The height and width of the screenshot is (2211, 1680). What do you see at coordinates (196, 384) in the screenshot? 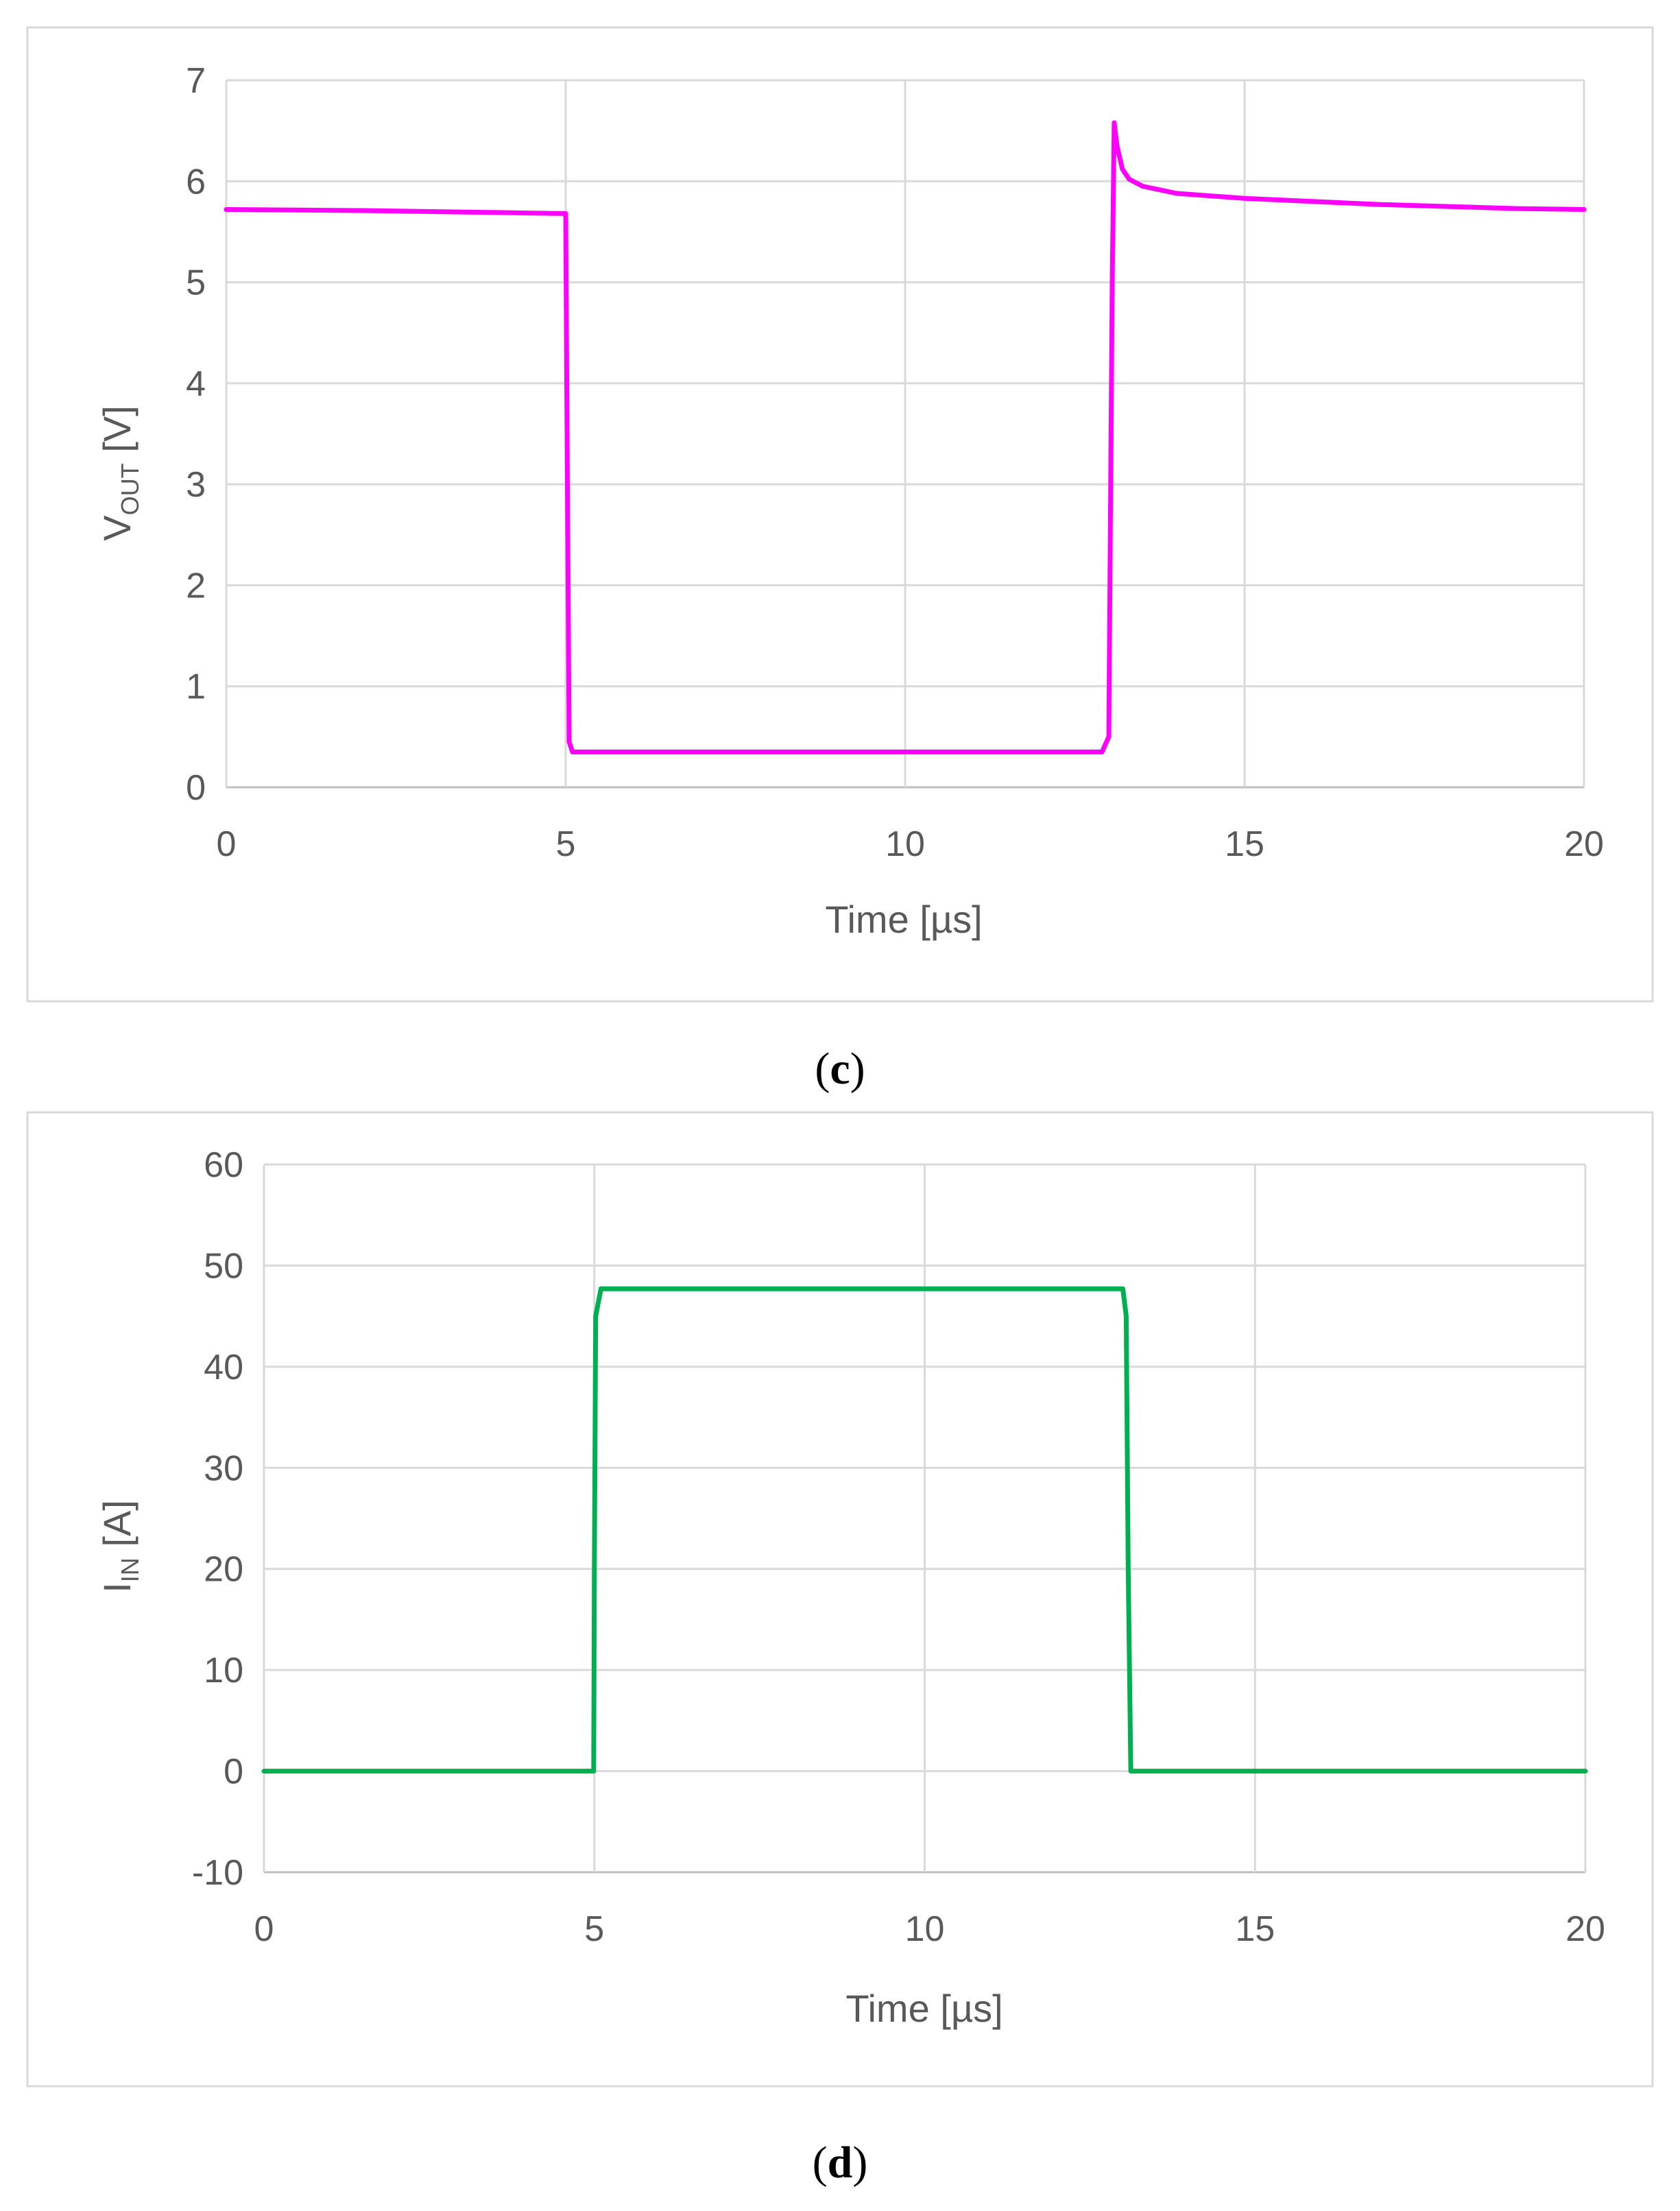
I see `y-tick-label: 4` at bounding box center [196, 384].